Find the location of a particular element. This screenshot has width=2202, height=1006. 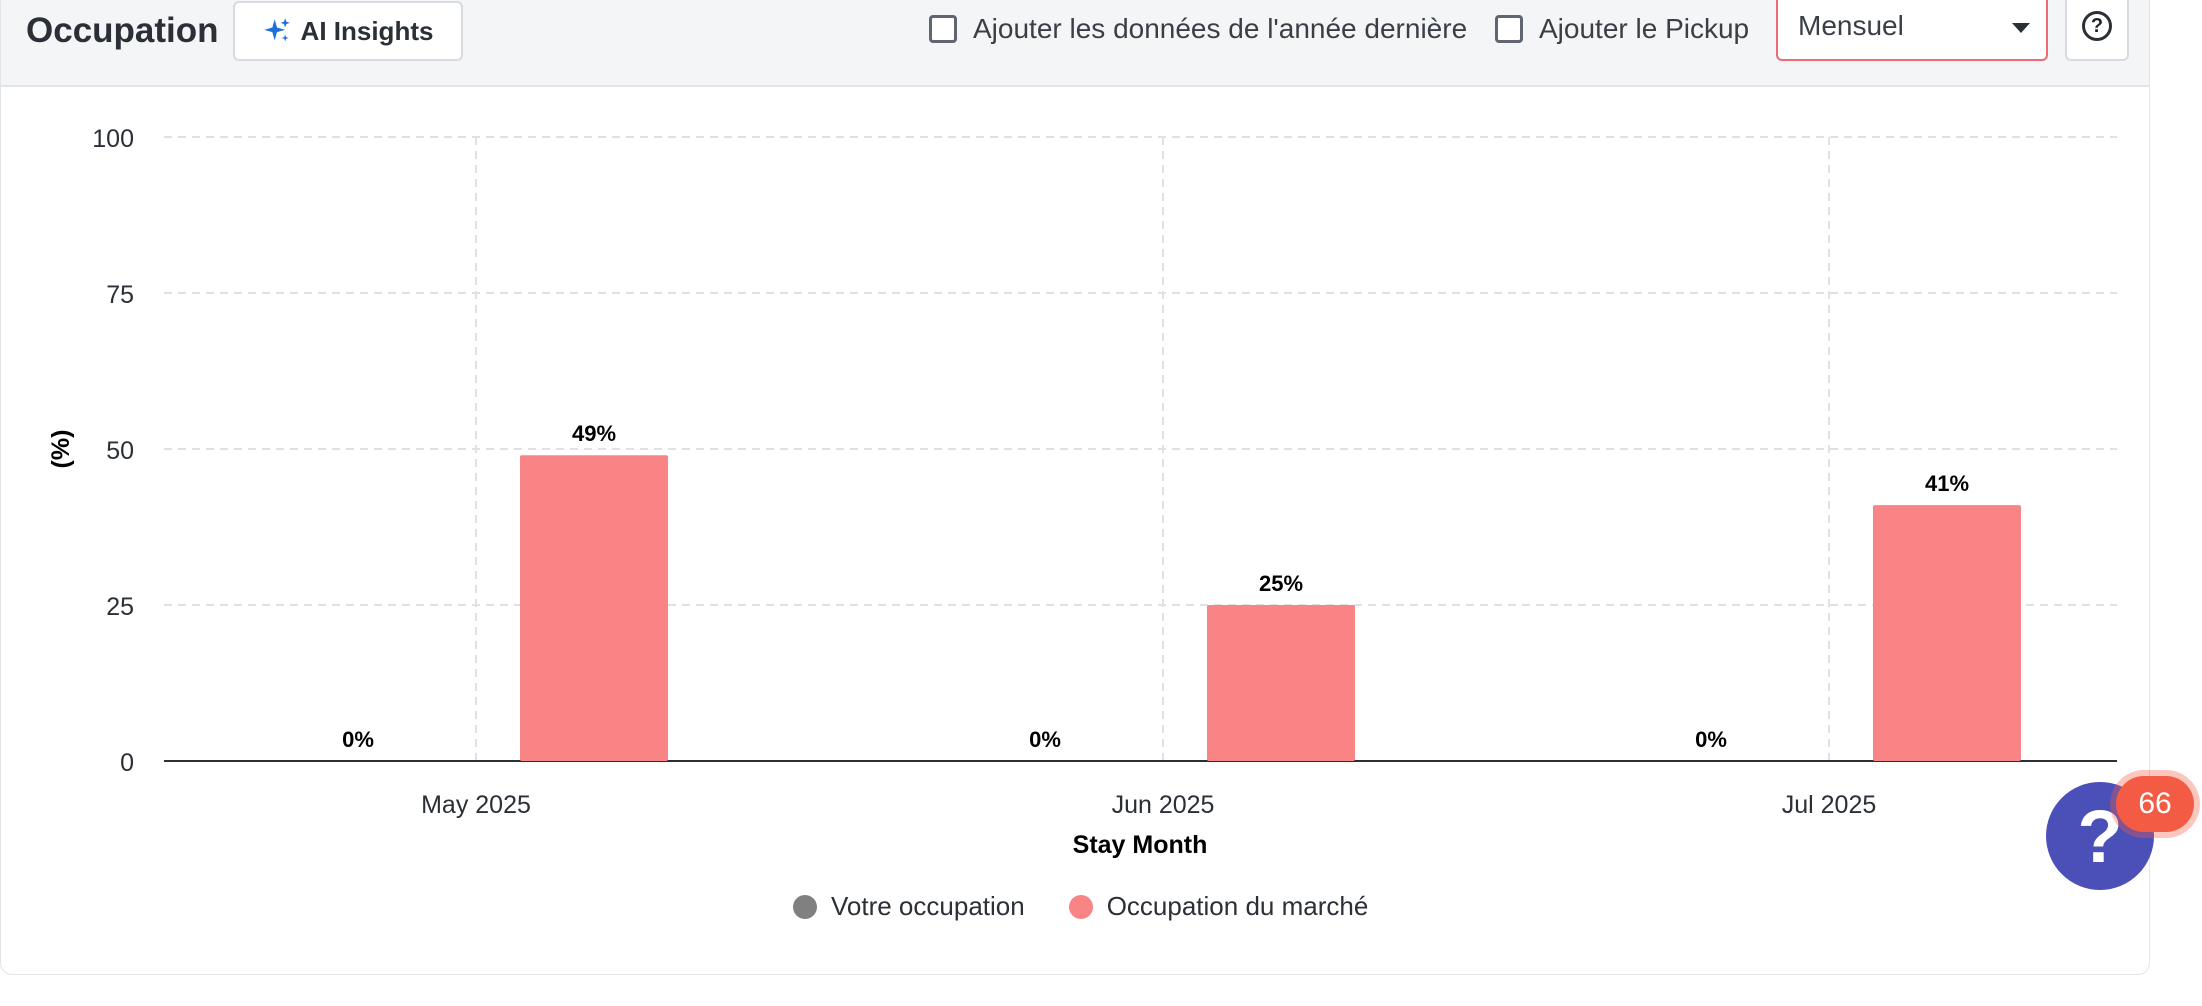

last-year-checkbox: Ajouter les données de l'année dernière is located at coordinates (1198, 29).